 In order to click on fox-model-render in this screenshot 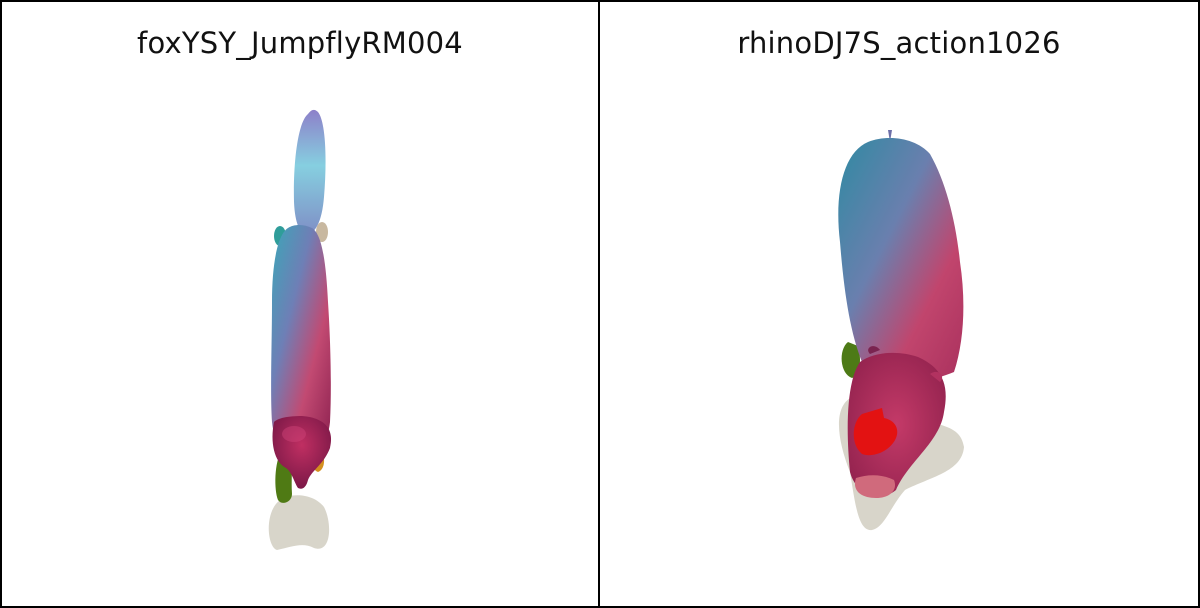, I will do `click(300, 329)`.